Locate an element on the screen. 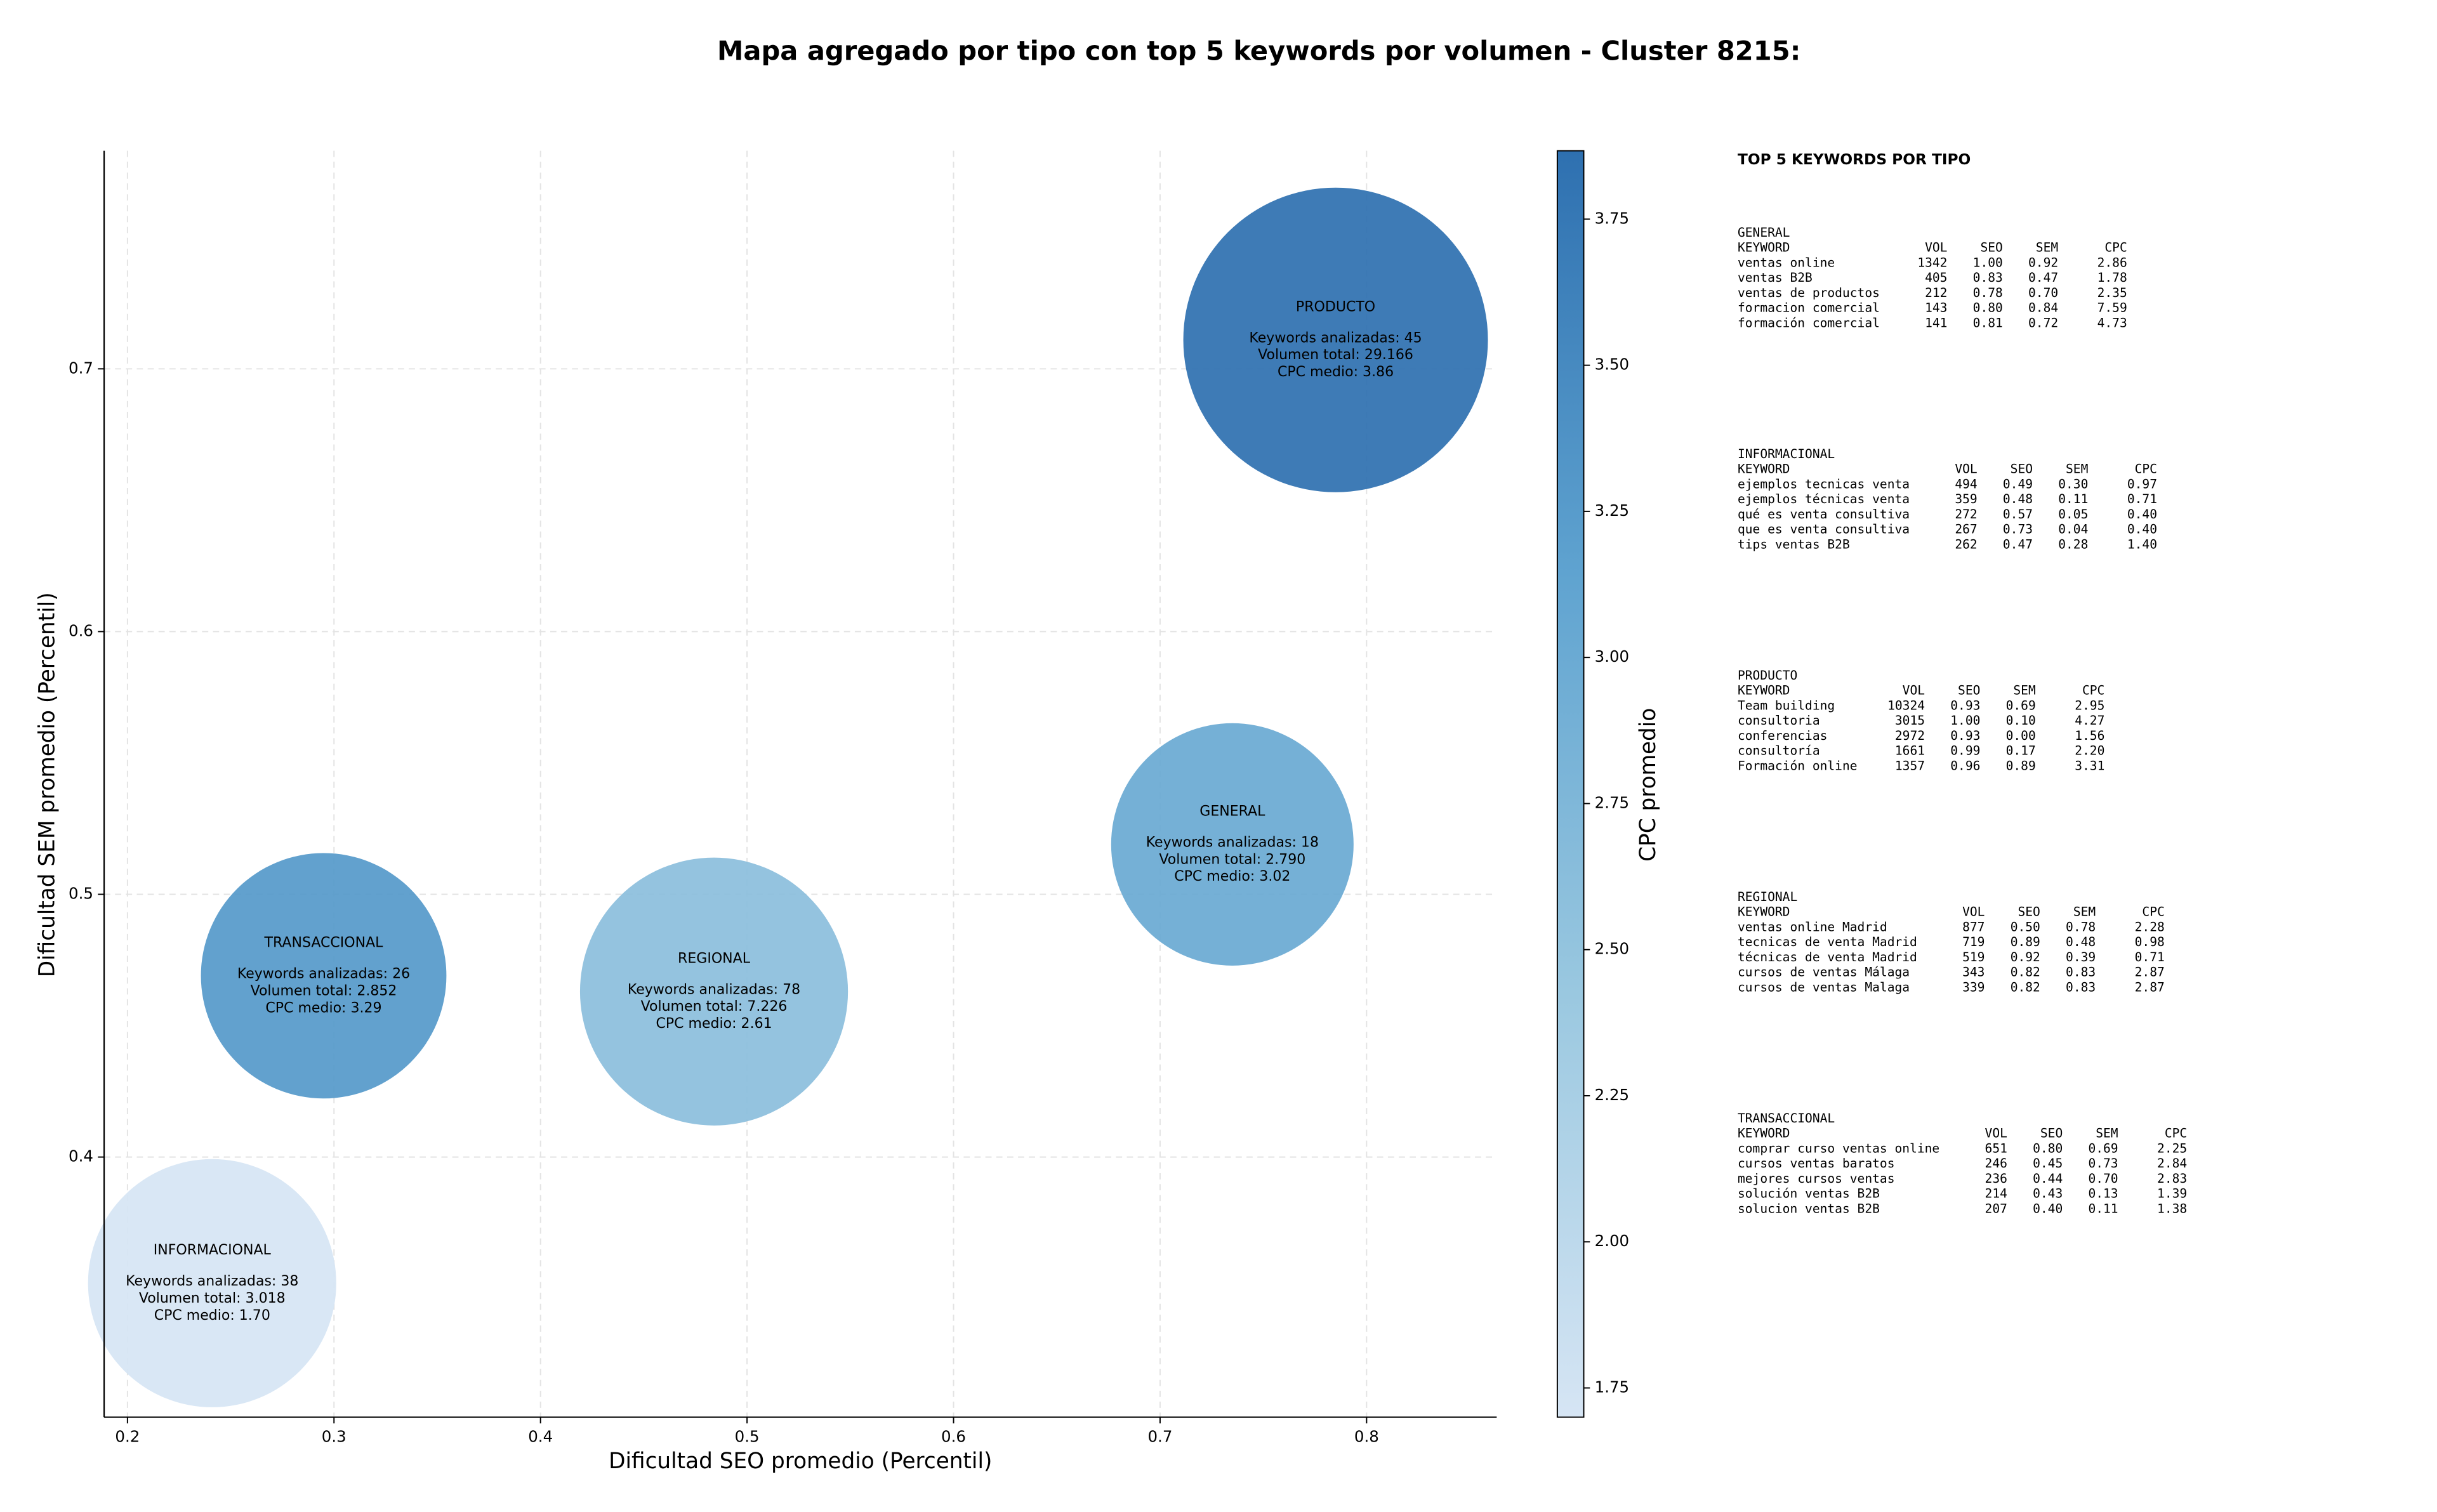 This screenshot has height=1512, width=2437. table-cell: 0.83 is located at coordinates (1988, 278).